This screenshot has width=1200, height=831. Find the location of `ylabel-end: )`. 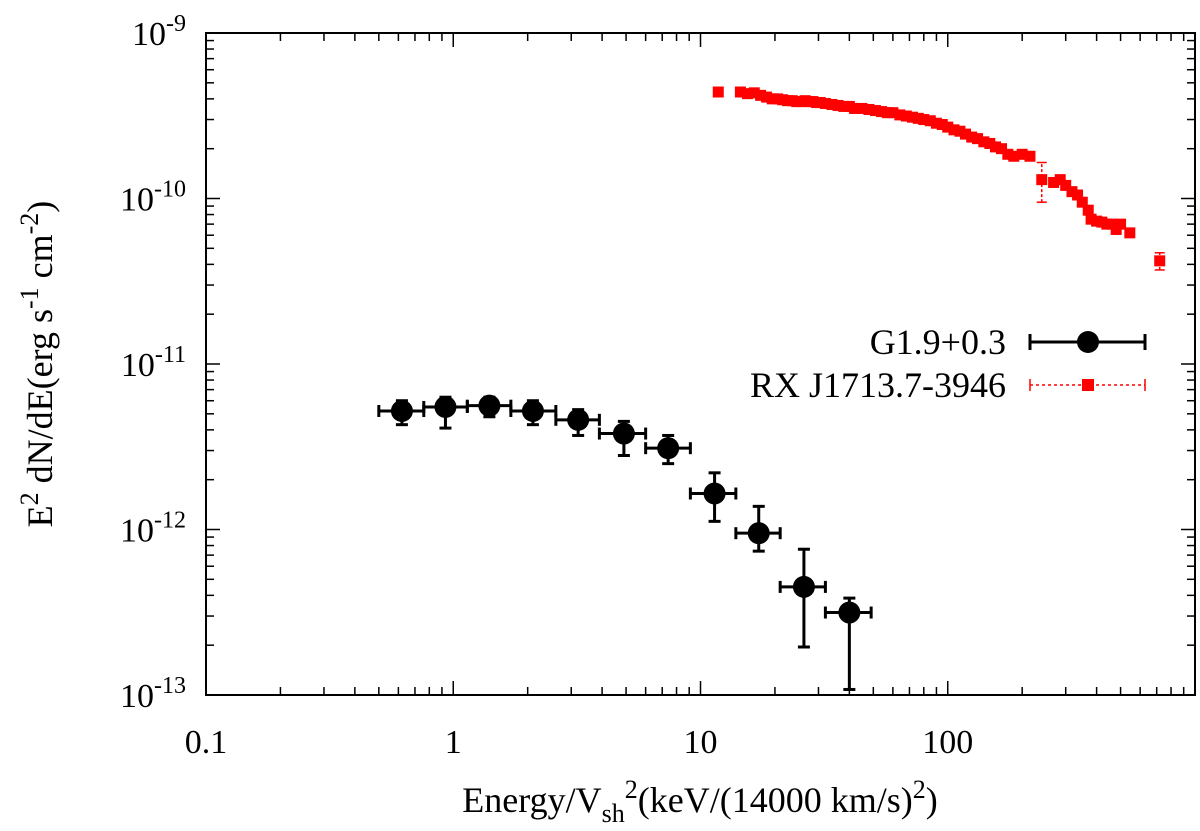

ylabel-end: ) is located at coordinates (40, 207).